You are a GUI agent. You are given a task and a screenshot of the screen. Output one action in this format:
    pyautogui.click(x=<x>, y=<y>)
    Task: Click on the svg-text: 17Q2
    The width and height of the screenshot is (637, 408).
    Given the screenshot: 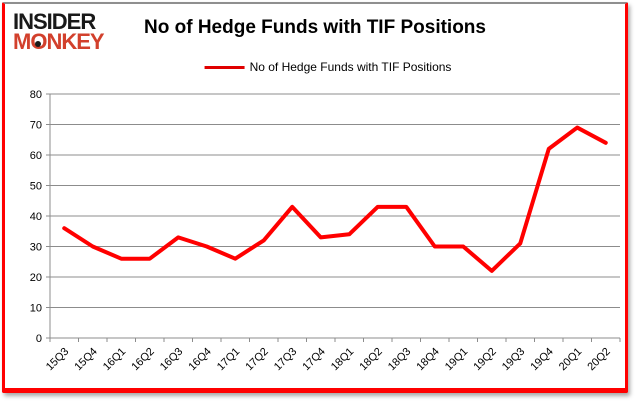 What is the action you would take?
    pyautogui.click(x=257, y=360)
    